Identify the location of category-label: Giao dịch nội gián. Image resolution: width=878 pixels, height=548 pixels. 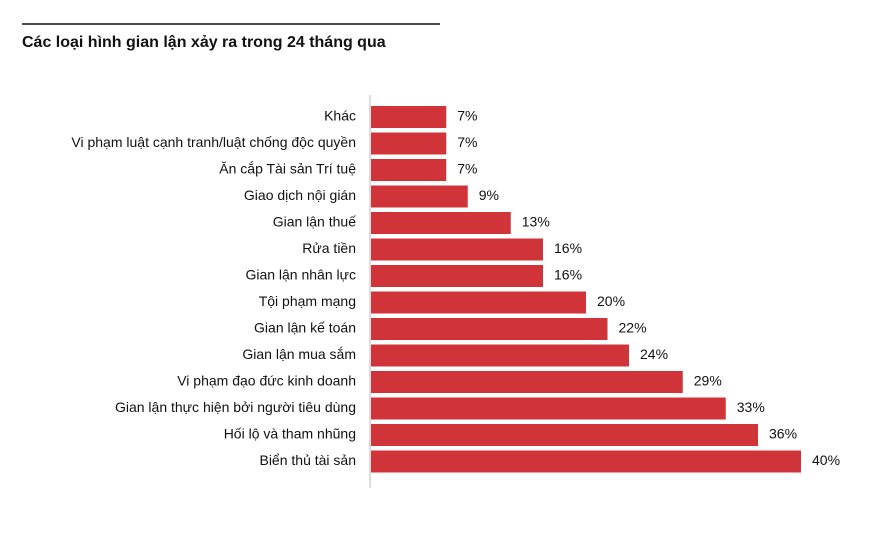
(300, 195).